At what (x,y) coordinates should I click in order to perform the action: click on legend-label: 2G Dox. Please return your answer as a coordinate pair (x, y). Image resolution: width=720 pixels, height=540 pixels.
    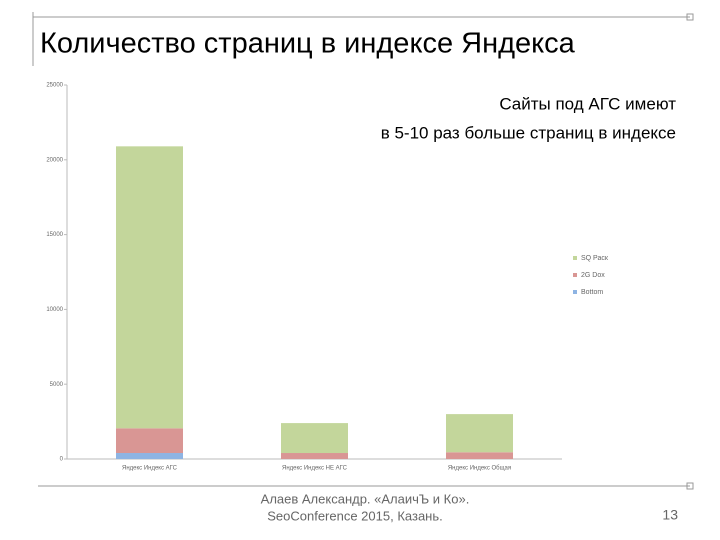
    Looking at the image, I should click on (593, 275).